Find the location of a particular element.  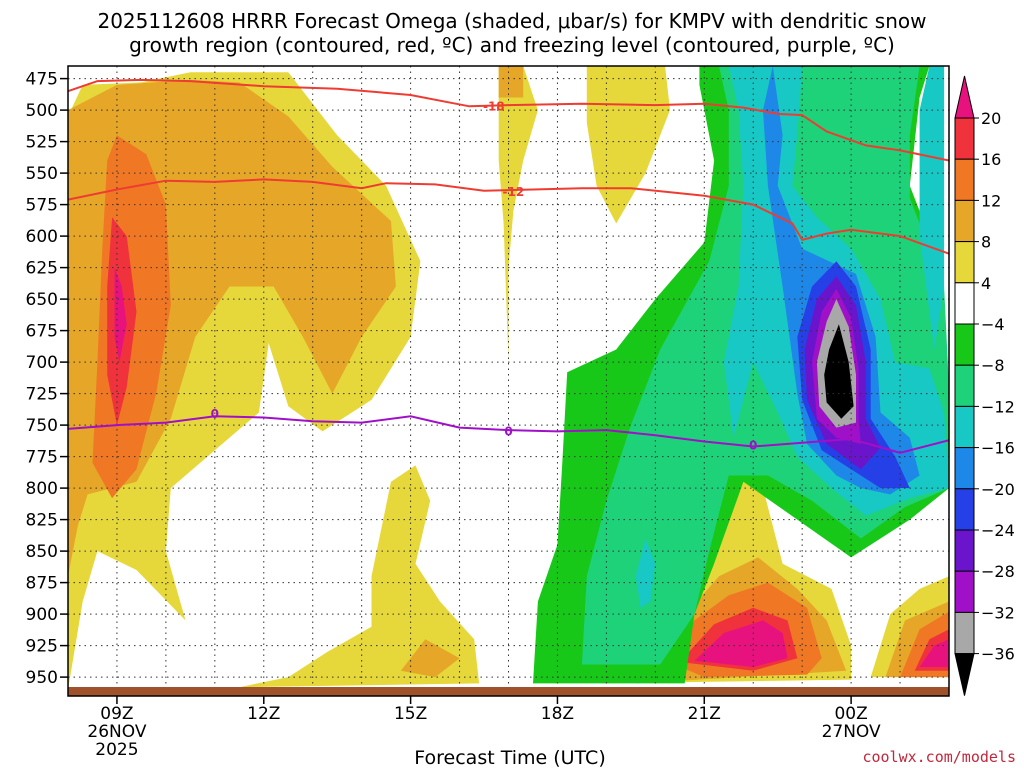

y-tick-label: 575 is located at coordinates (42, 206).